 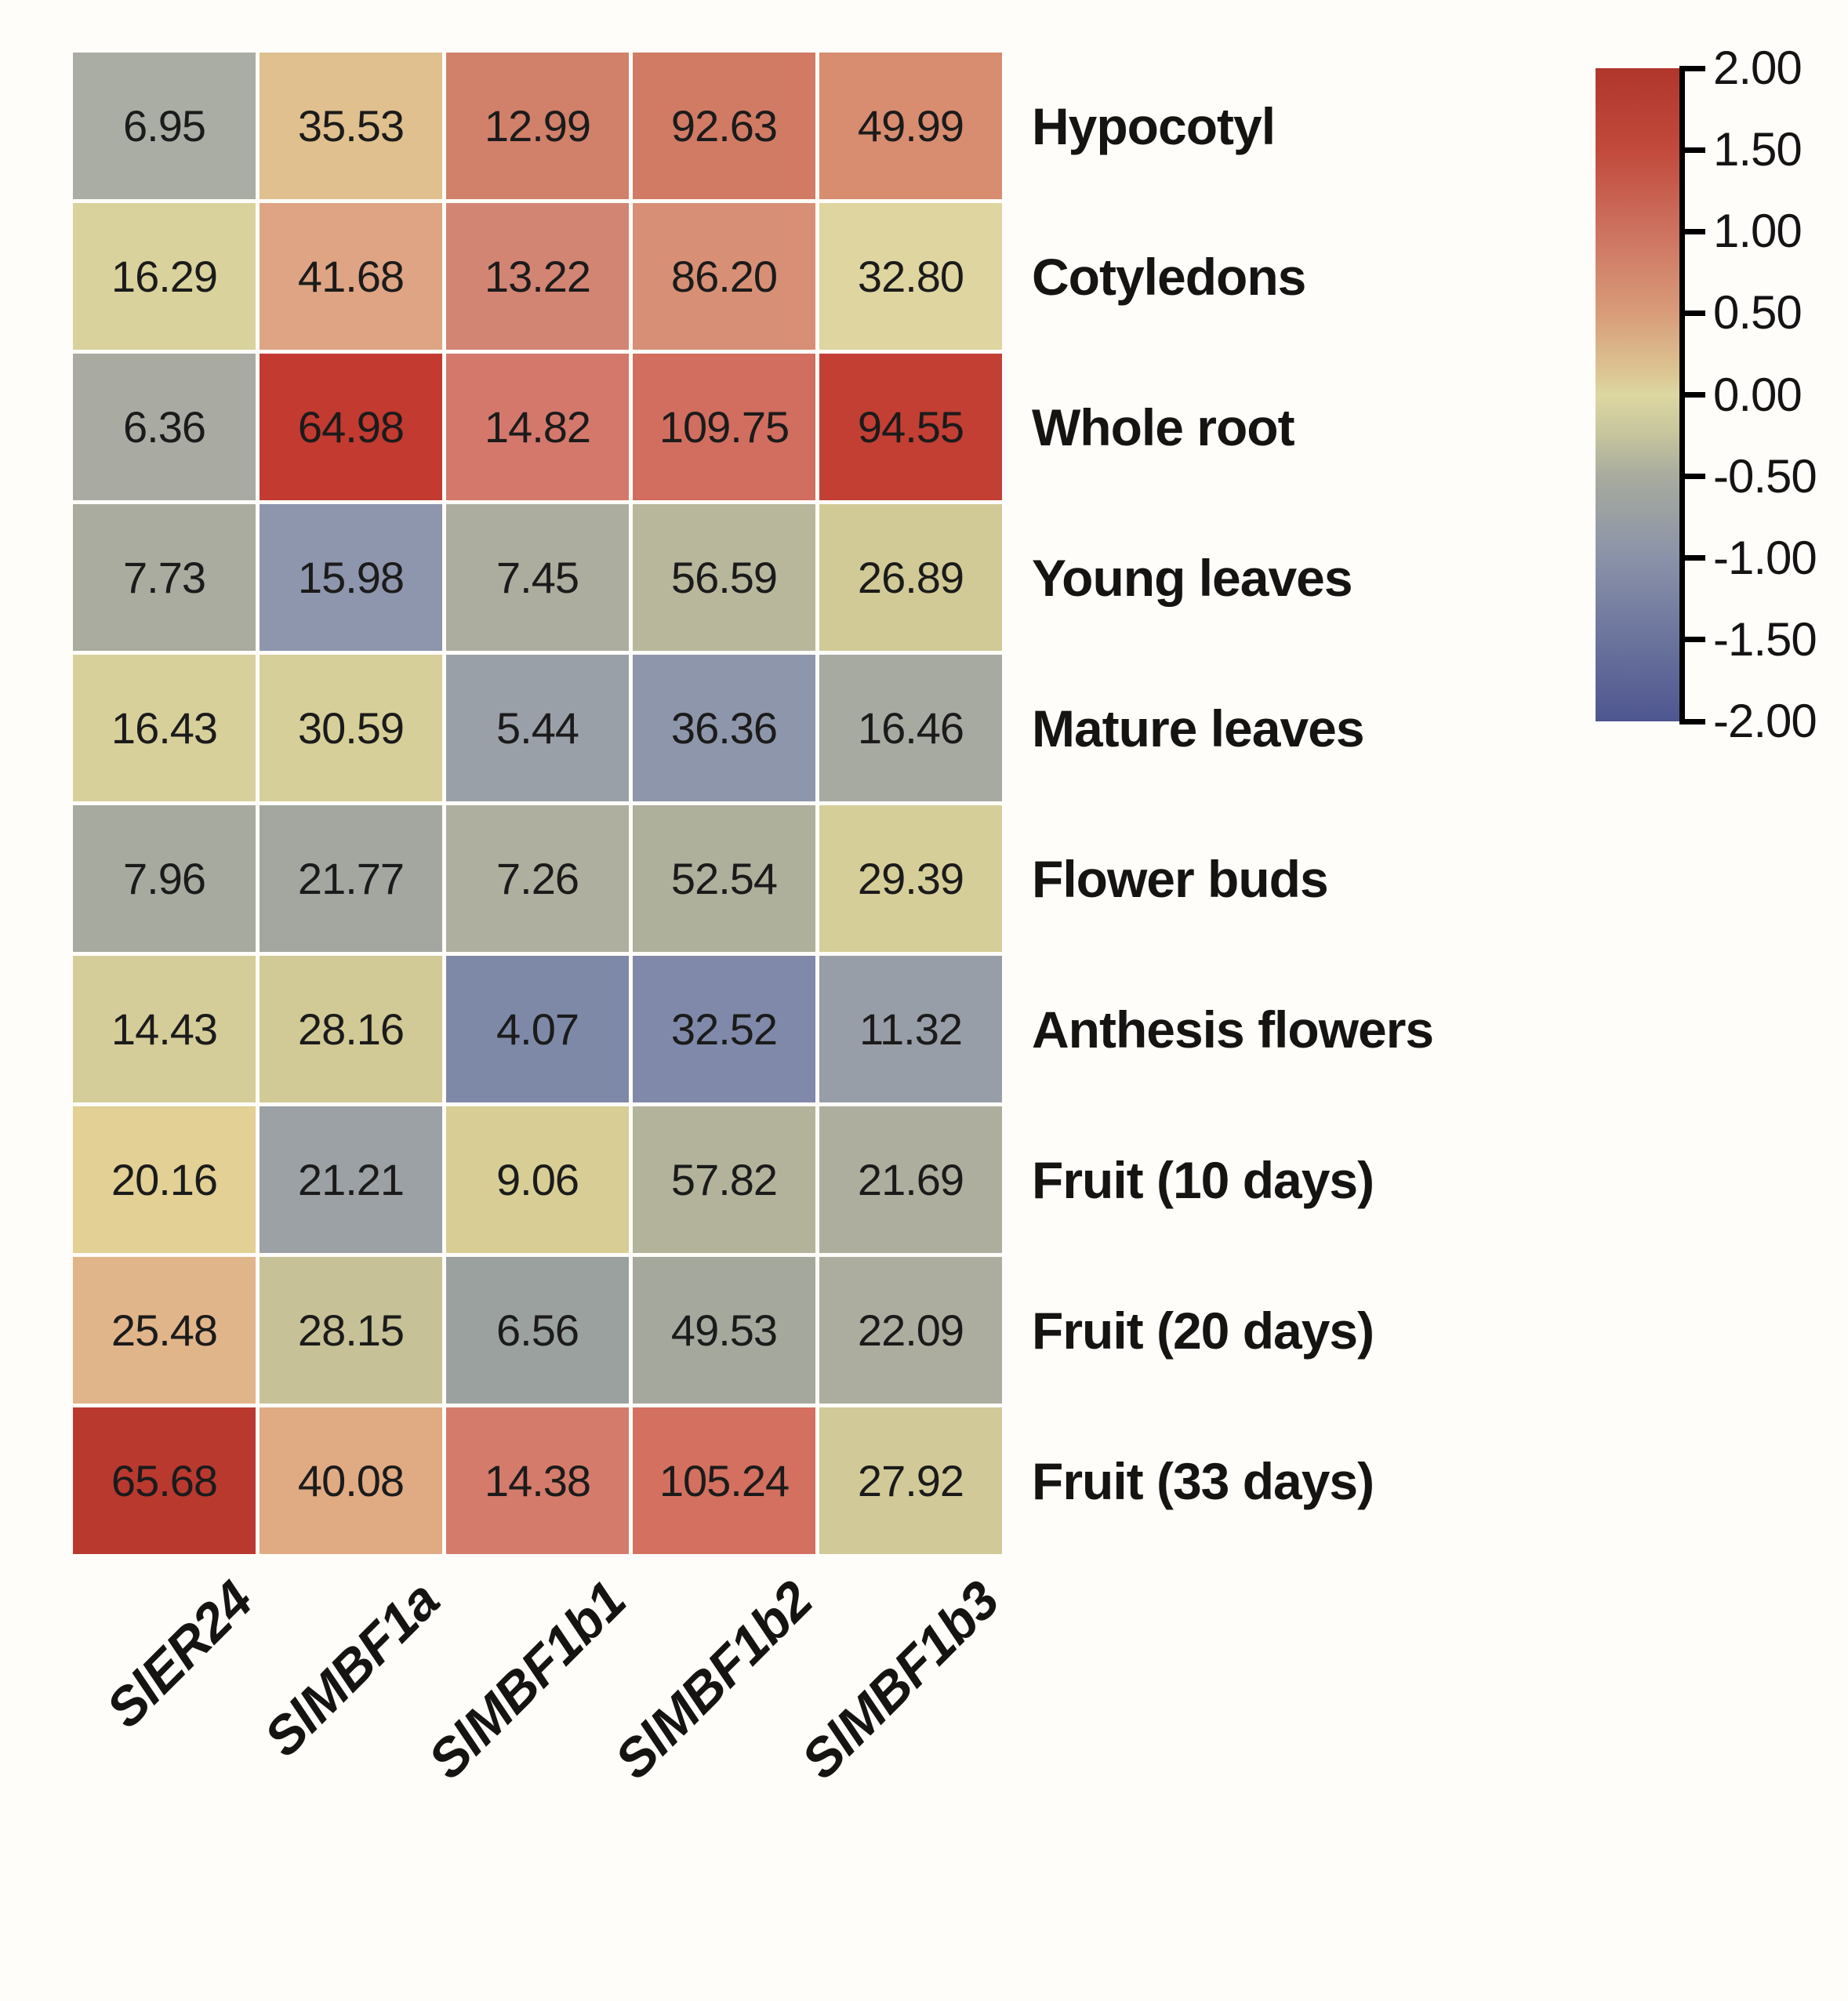 I want to click on heatmap-cell: 15.98, so click(x=351, y=577).